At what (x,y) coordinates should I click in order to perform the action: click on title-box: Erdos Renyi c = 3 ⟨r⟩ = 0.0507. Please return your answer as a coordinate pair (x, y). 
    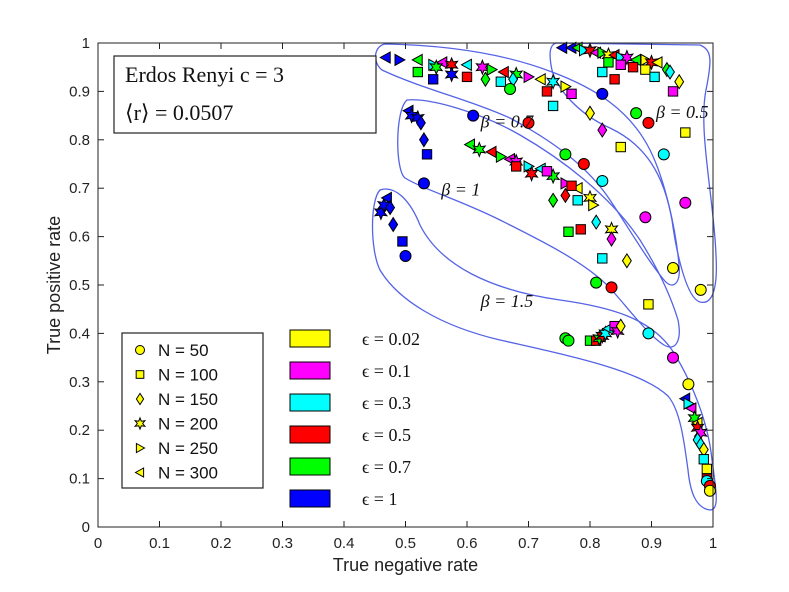
    Looking at the image, I should click on (245, 94).